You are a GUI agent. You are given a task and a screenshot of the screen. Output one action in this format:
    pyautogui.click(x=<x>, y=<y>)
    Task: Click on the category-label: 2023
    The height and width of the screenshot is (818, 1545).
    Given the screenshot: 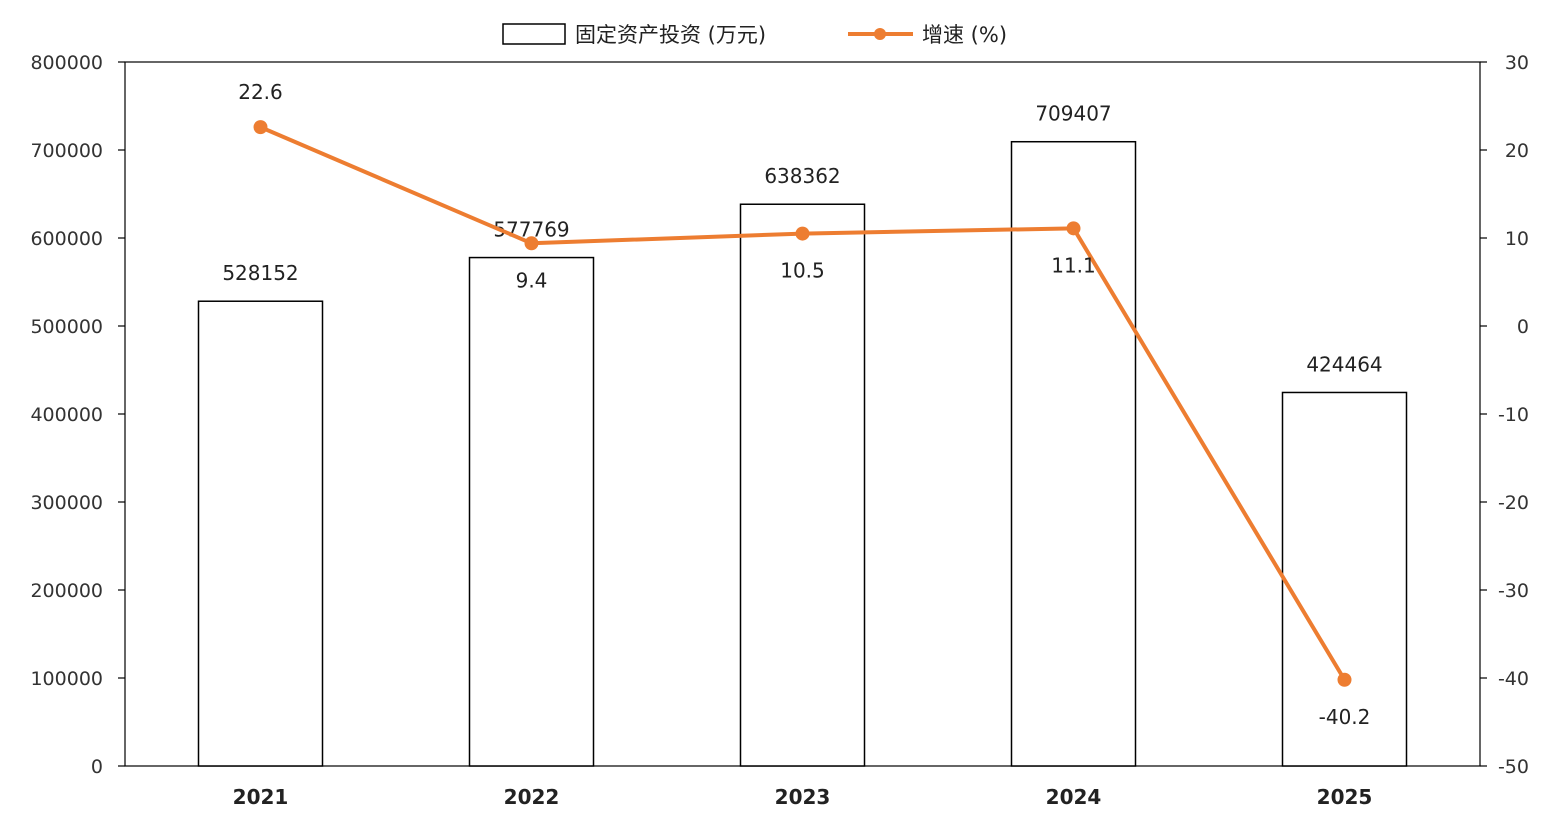 What is the action you would take?
    pyautogui.click(x=803, y=797)
    